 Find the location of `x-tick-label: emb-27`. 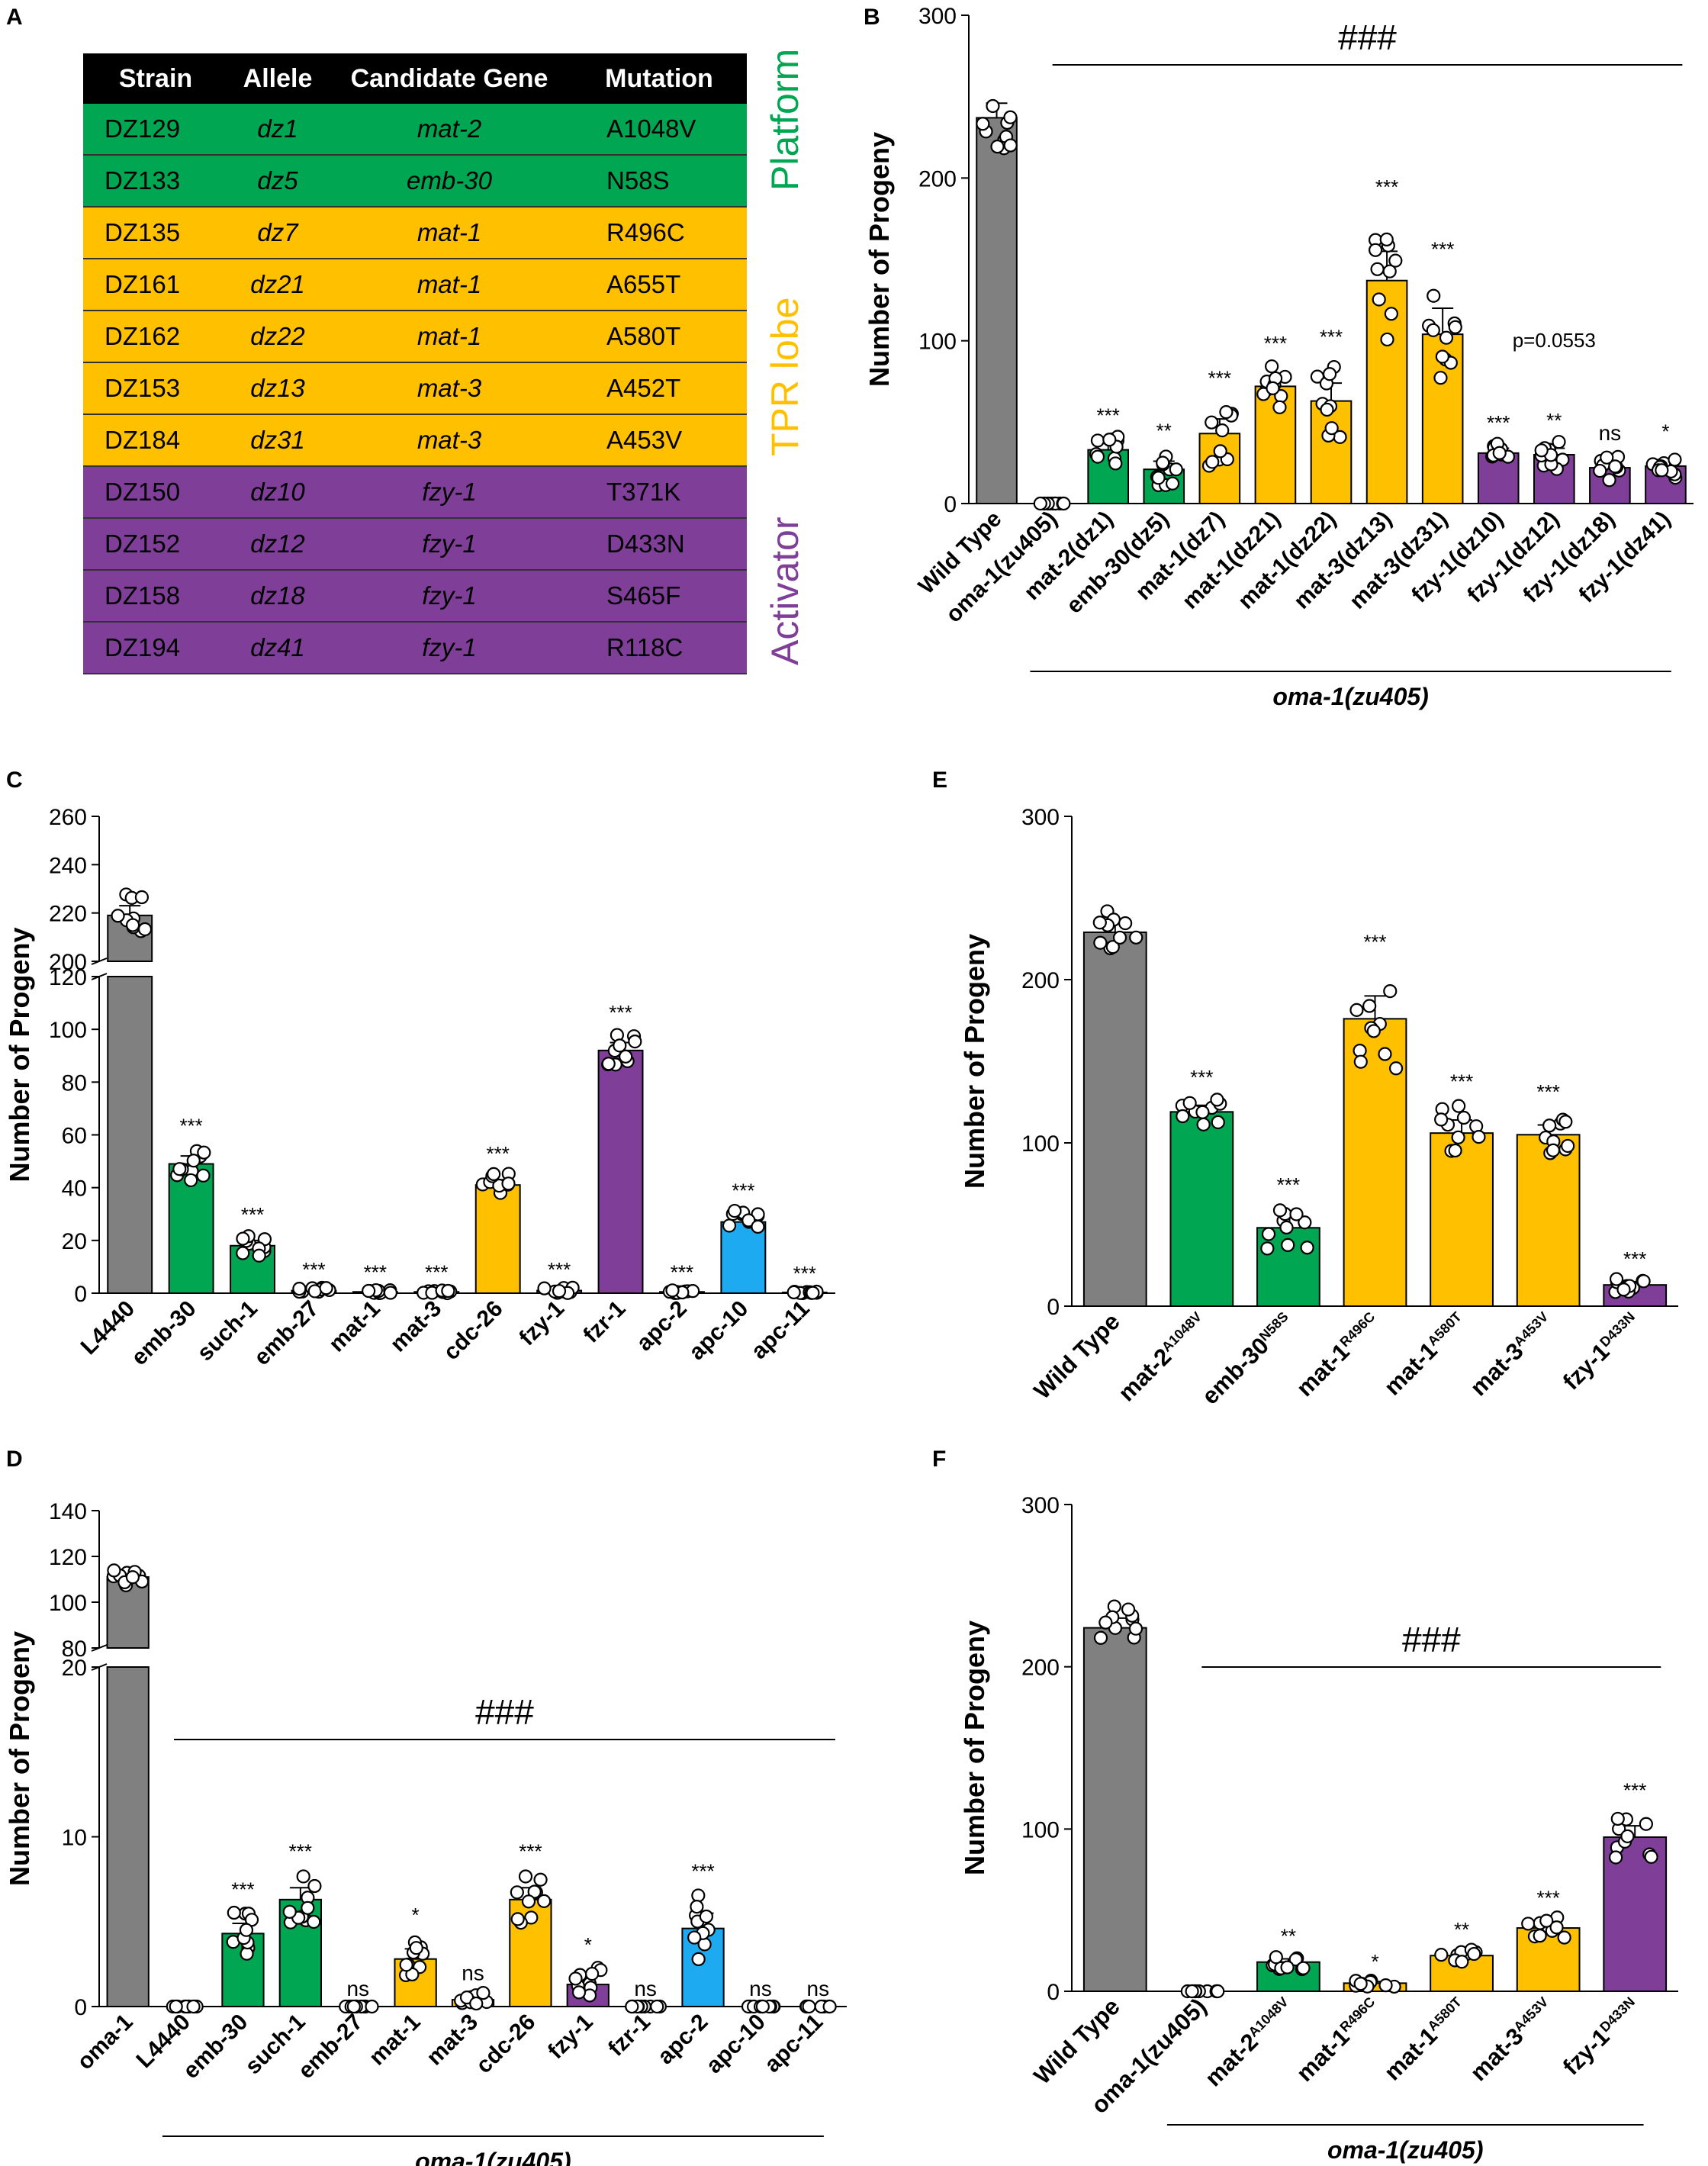

x-tick-label: emb-27 is located at coordinates (286, 1333).